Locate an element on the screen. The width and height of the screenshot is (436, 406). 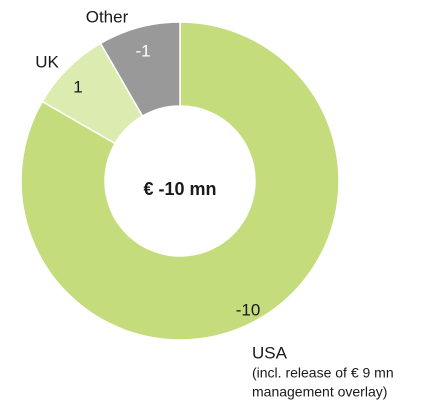
category-label: USA is located at coordinates (270, 352).